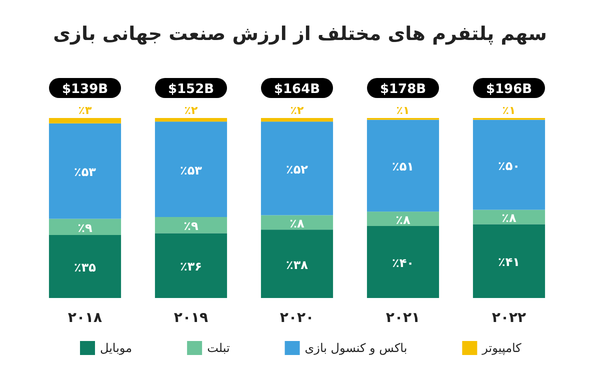 This screenshot has height=373, width=600. I want to click on x-tick-label: ۲۰۲۰, so click(297, 318).